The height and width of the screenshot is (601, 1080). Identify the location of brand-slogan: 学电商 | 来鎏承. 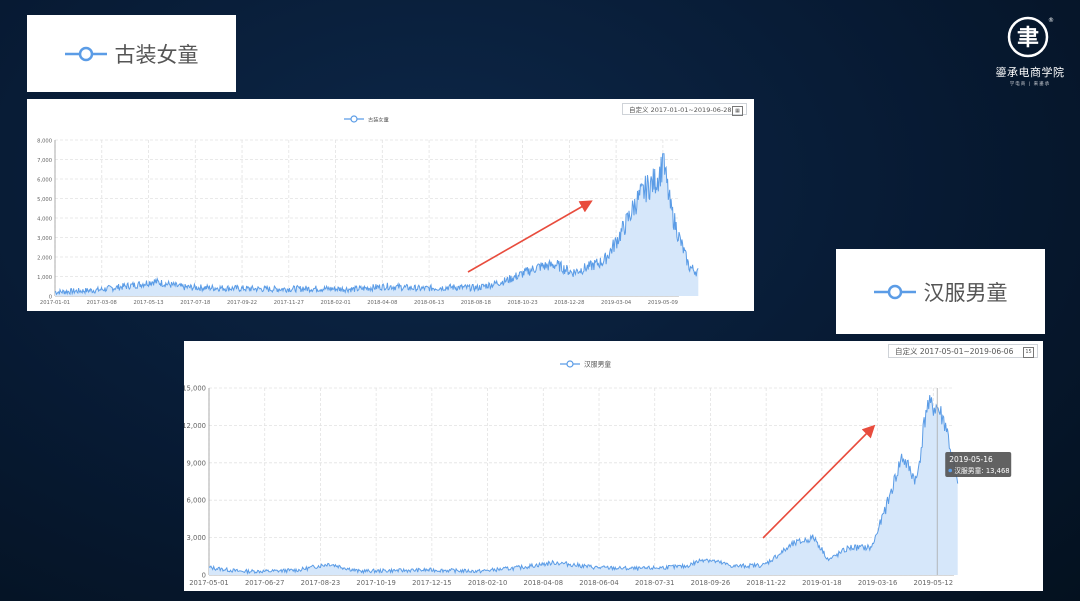
(1030, 84).